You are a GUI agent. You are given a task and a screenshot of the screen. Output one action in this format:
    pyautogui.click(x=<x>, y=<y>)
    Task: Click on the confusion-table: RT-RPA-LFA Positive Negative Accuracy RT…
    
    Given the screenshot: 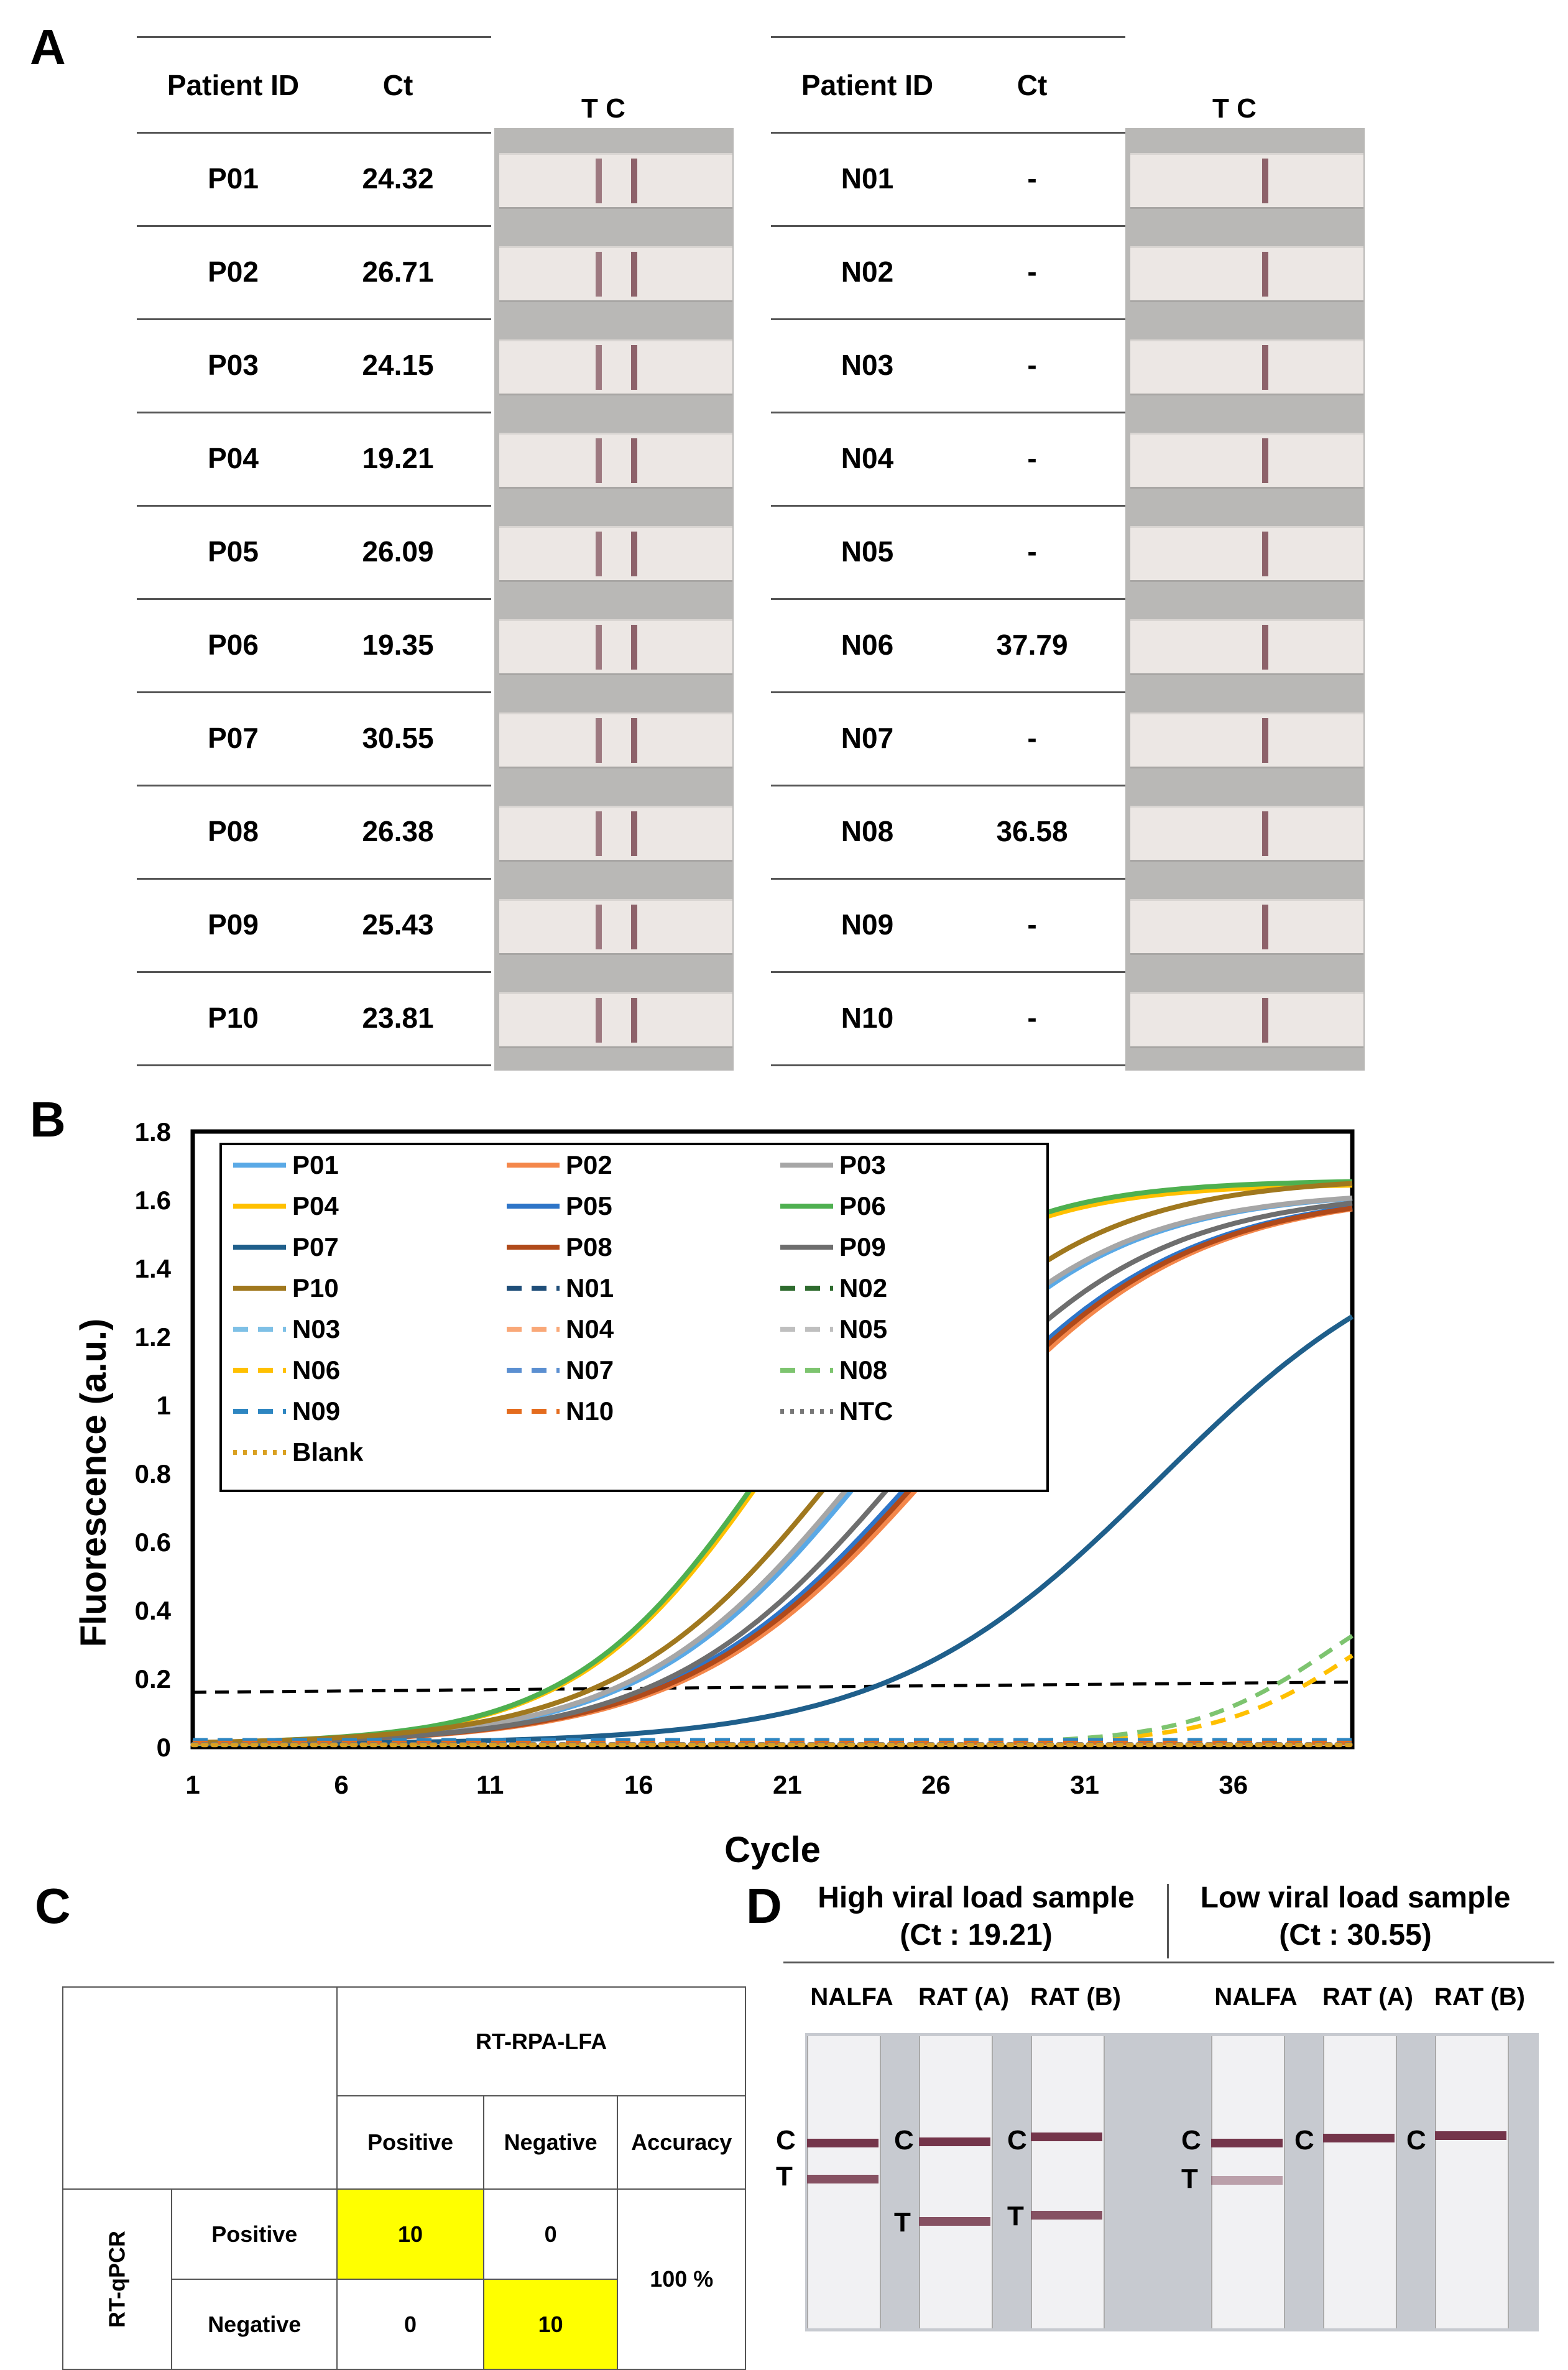 What is the action you would take?
    pyautogui.click(x=404, y=2178)
    